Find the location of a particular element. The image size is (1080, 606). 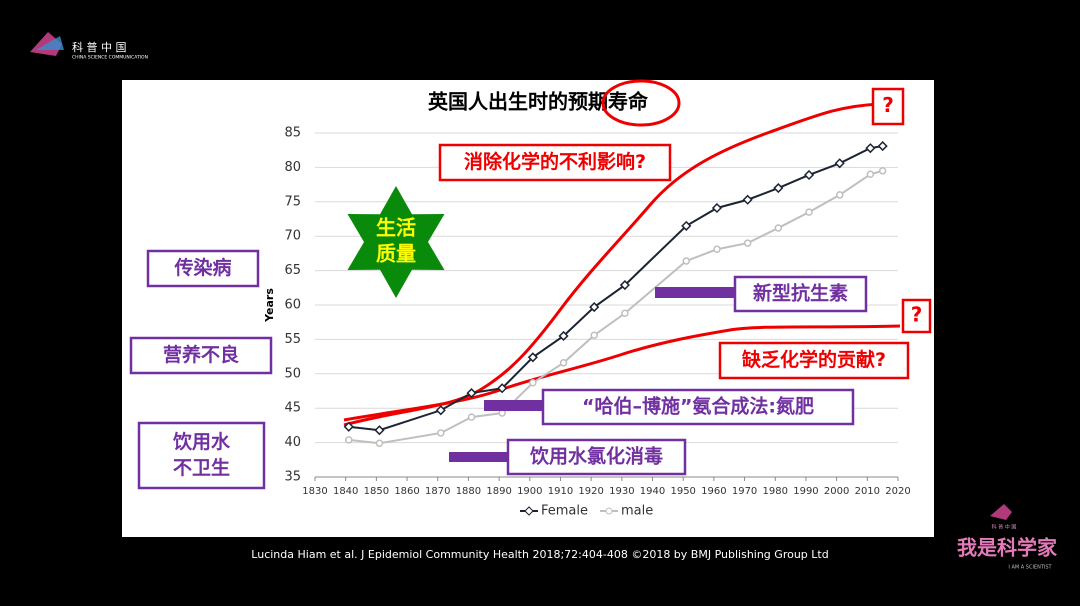

logo-subtitle: CHINA SCIENCE COMMUNICATION is located at coordinates (110, 58).